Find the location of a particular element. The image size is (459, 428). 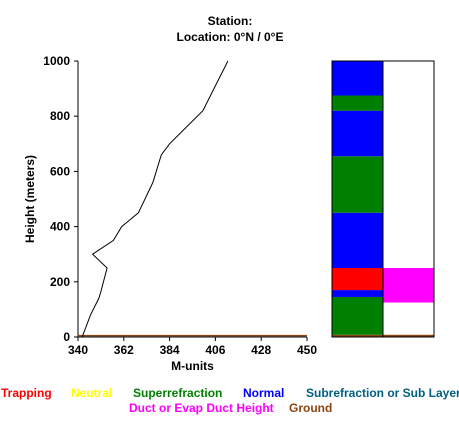

station-title: Station: is located at coordinates (230, 21).